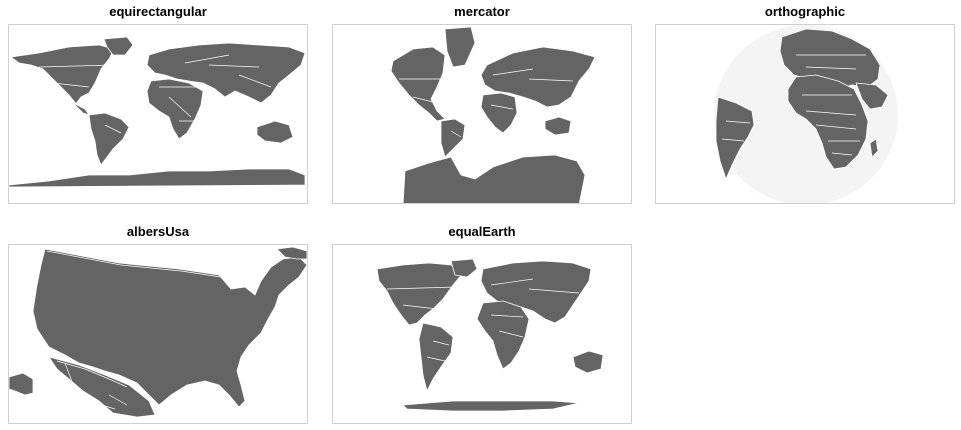  I want to click on map-panel-albersusa: albersUsa, so click(158, 323).